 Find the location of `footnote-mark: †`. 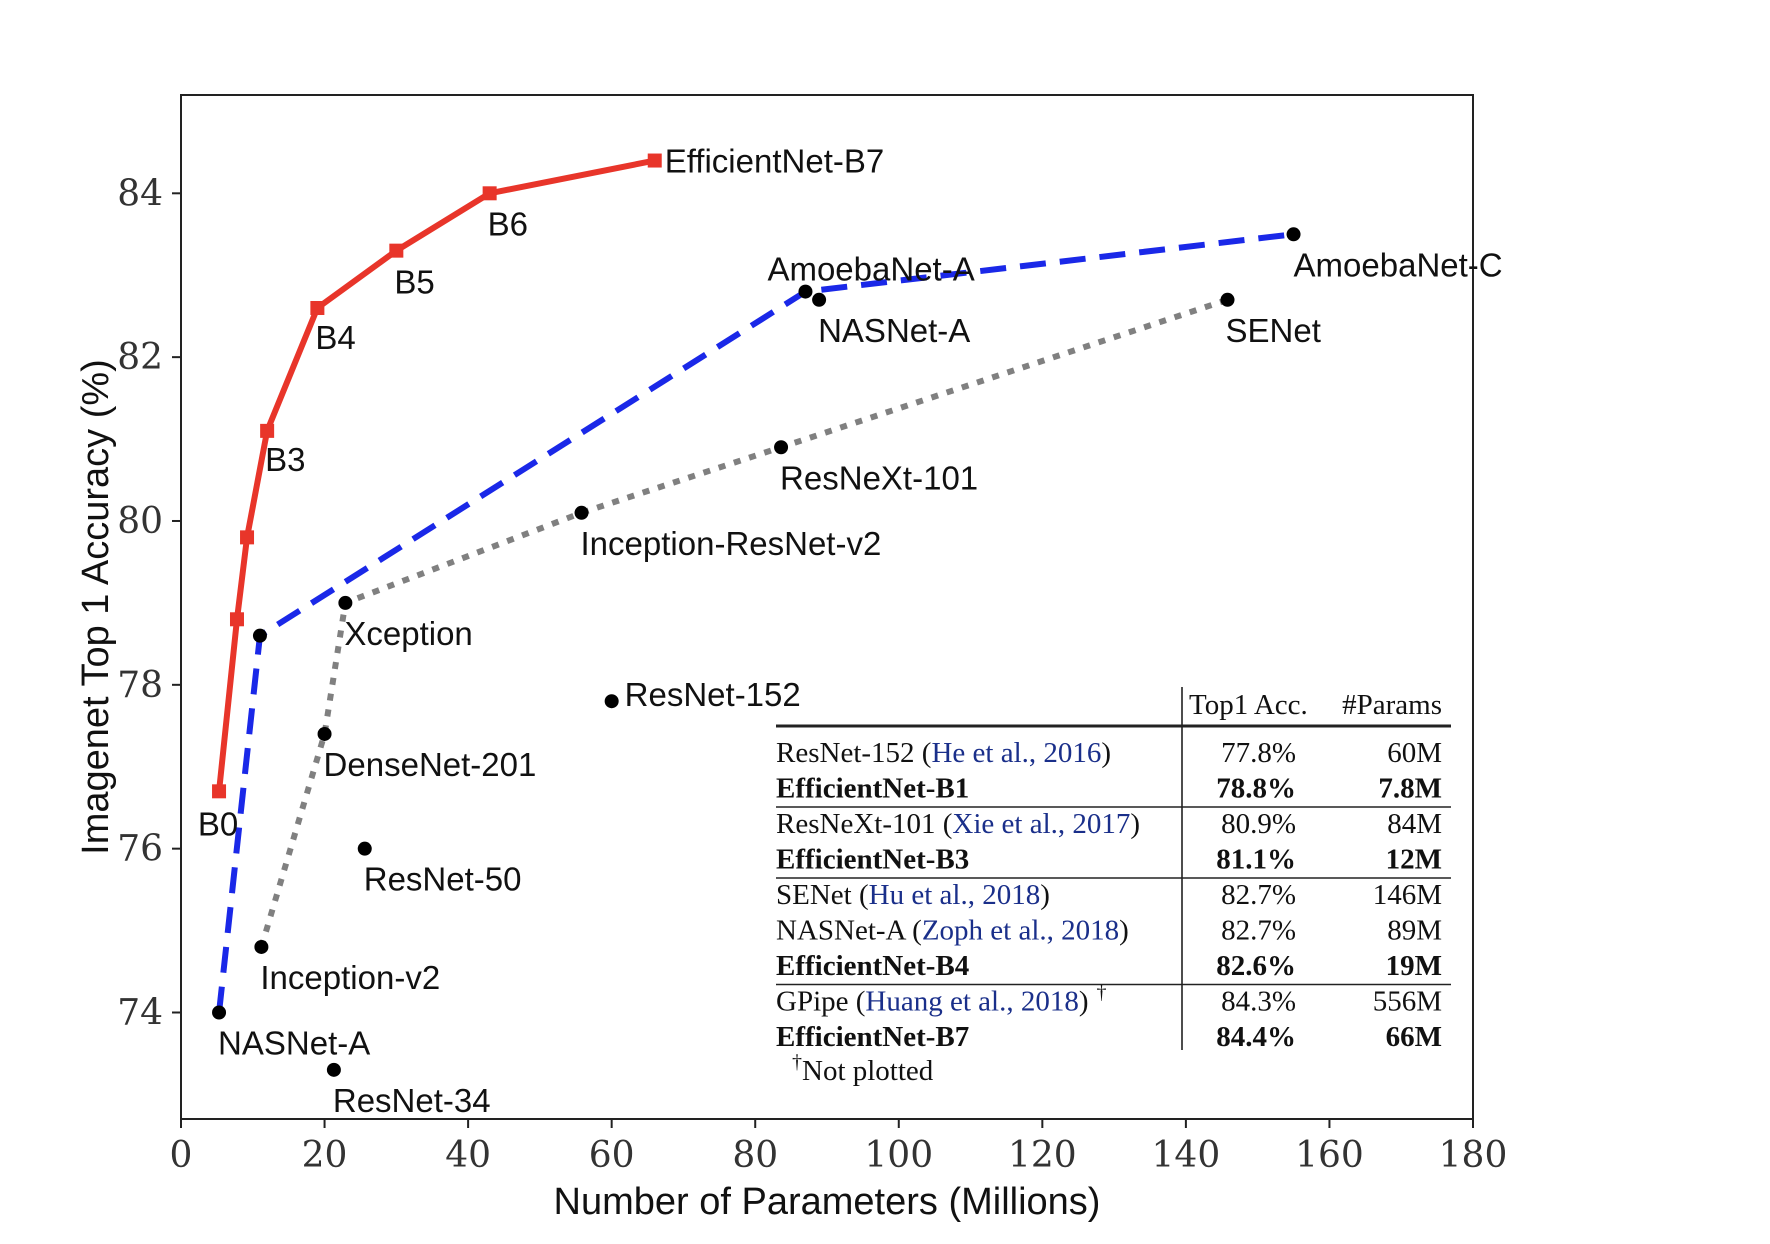

footnote-mark: † is located at coordinates (797, 1062).